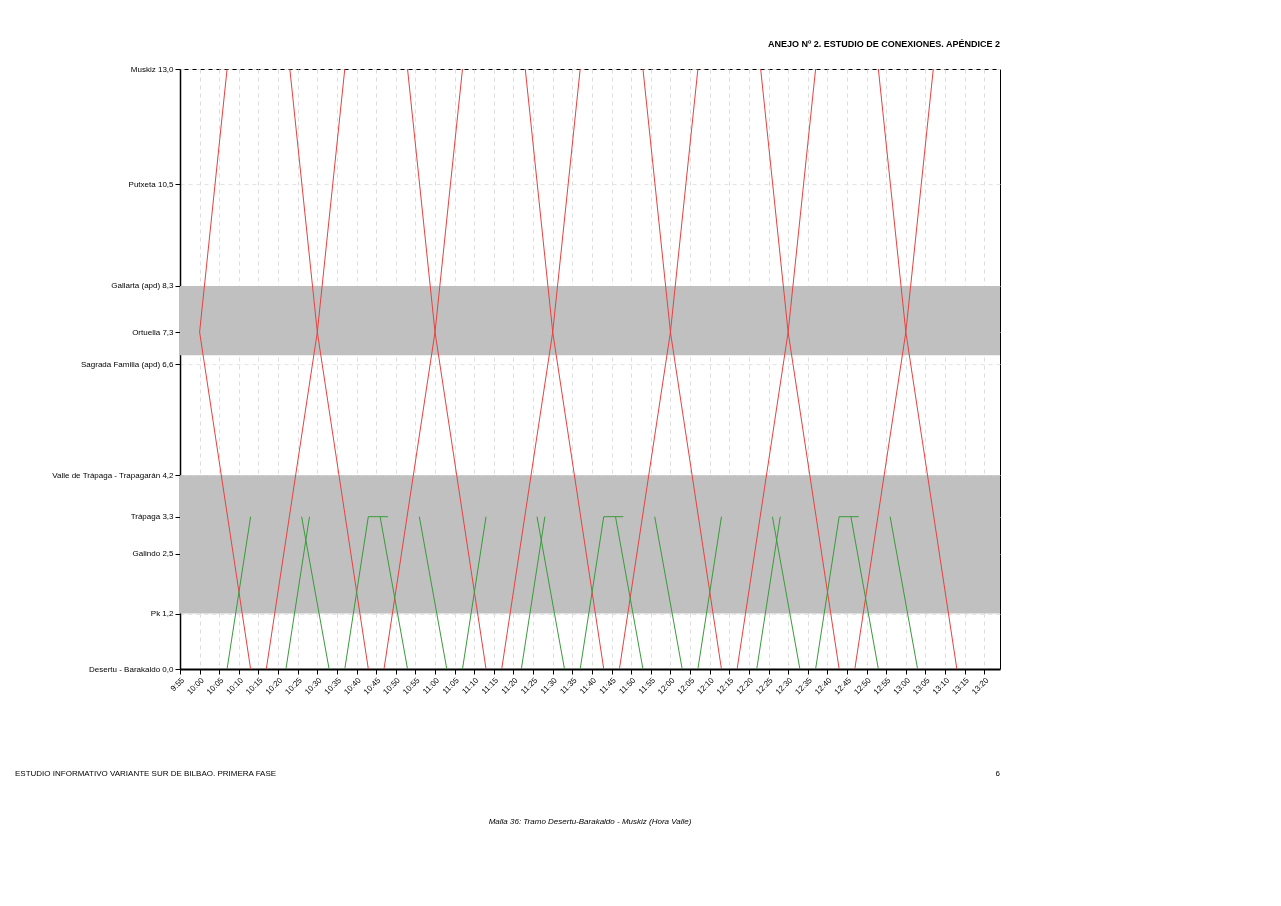 The image size is (1281, 906). I want to click on y-tick-label: Ortuella 7,3, so click(153, 332).